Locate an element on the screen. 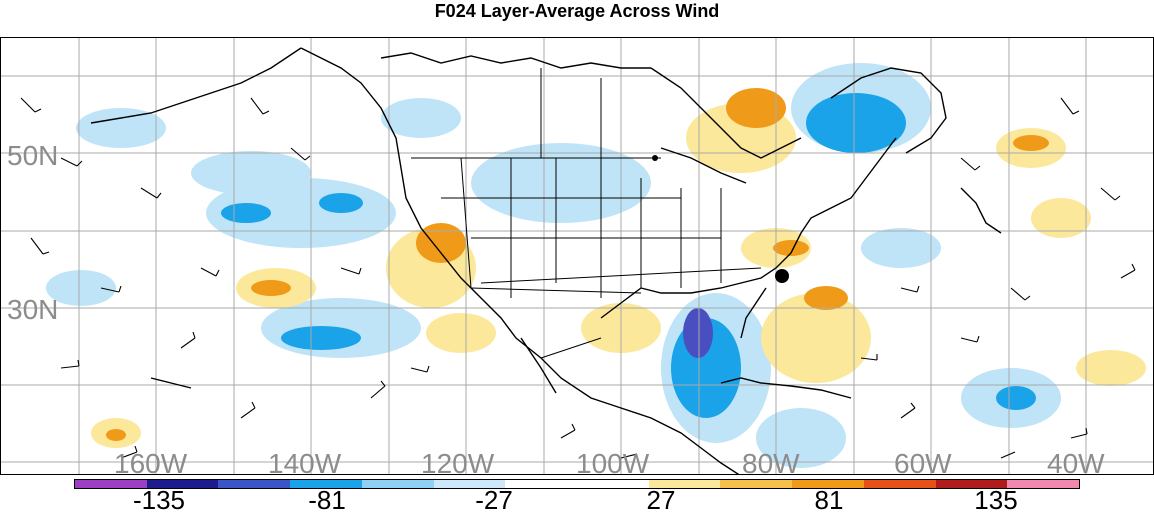  colorbar is located at coordinates (577, 484).